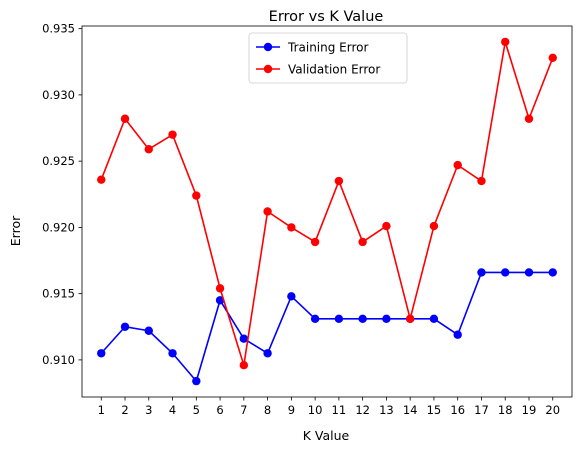 Image resolution: width=588 pixels, height=453 pixels. I want to click on x-tick-label: 18, so click(505, 410).